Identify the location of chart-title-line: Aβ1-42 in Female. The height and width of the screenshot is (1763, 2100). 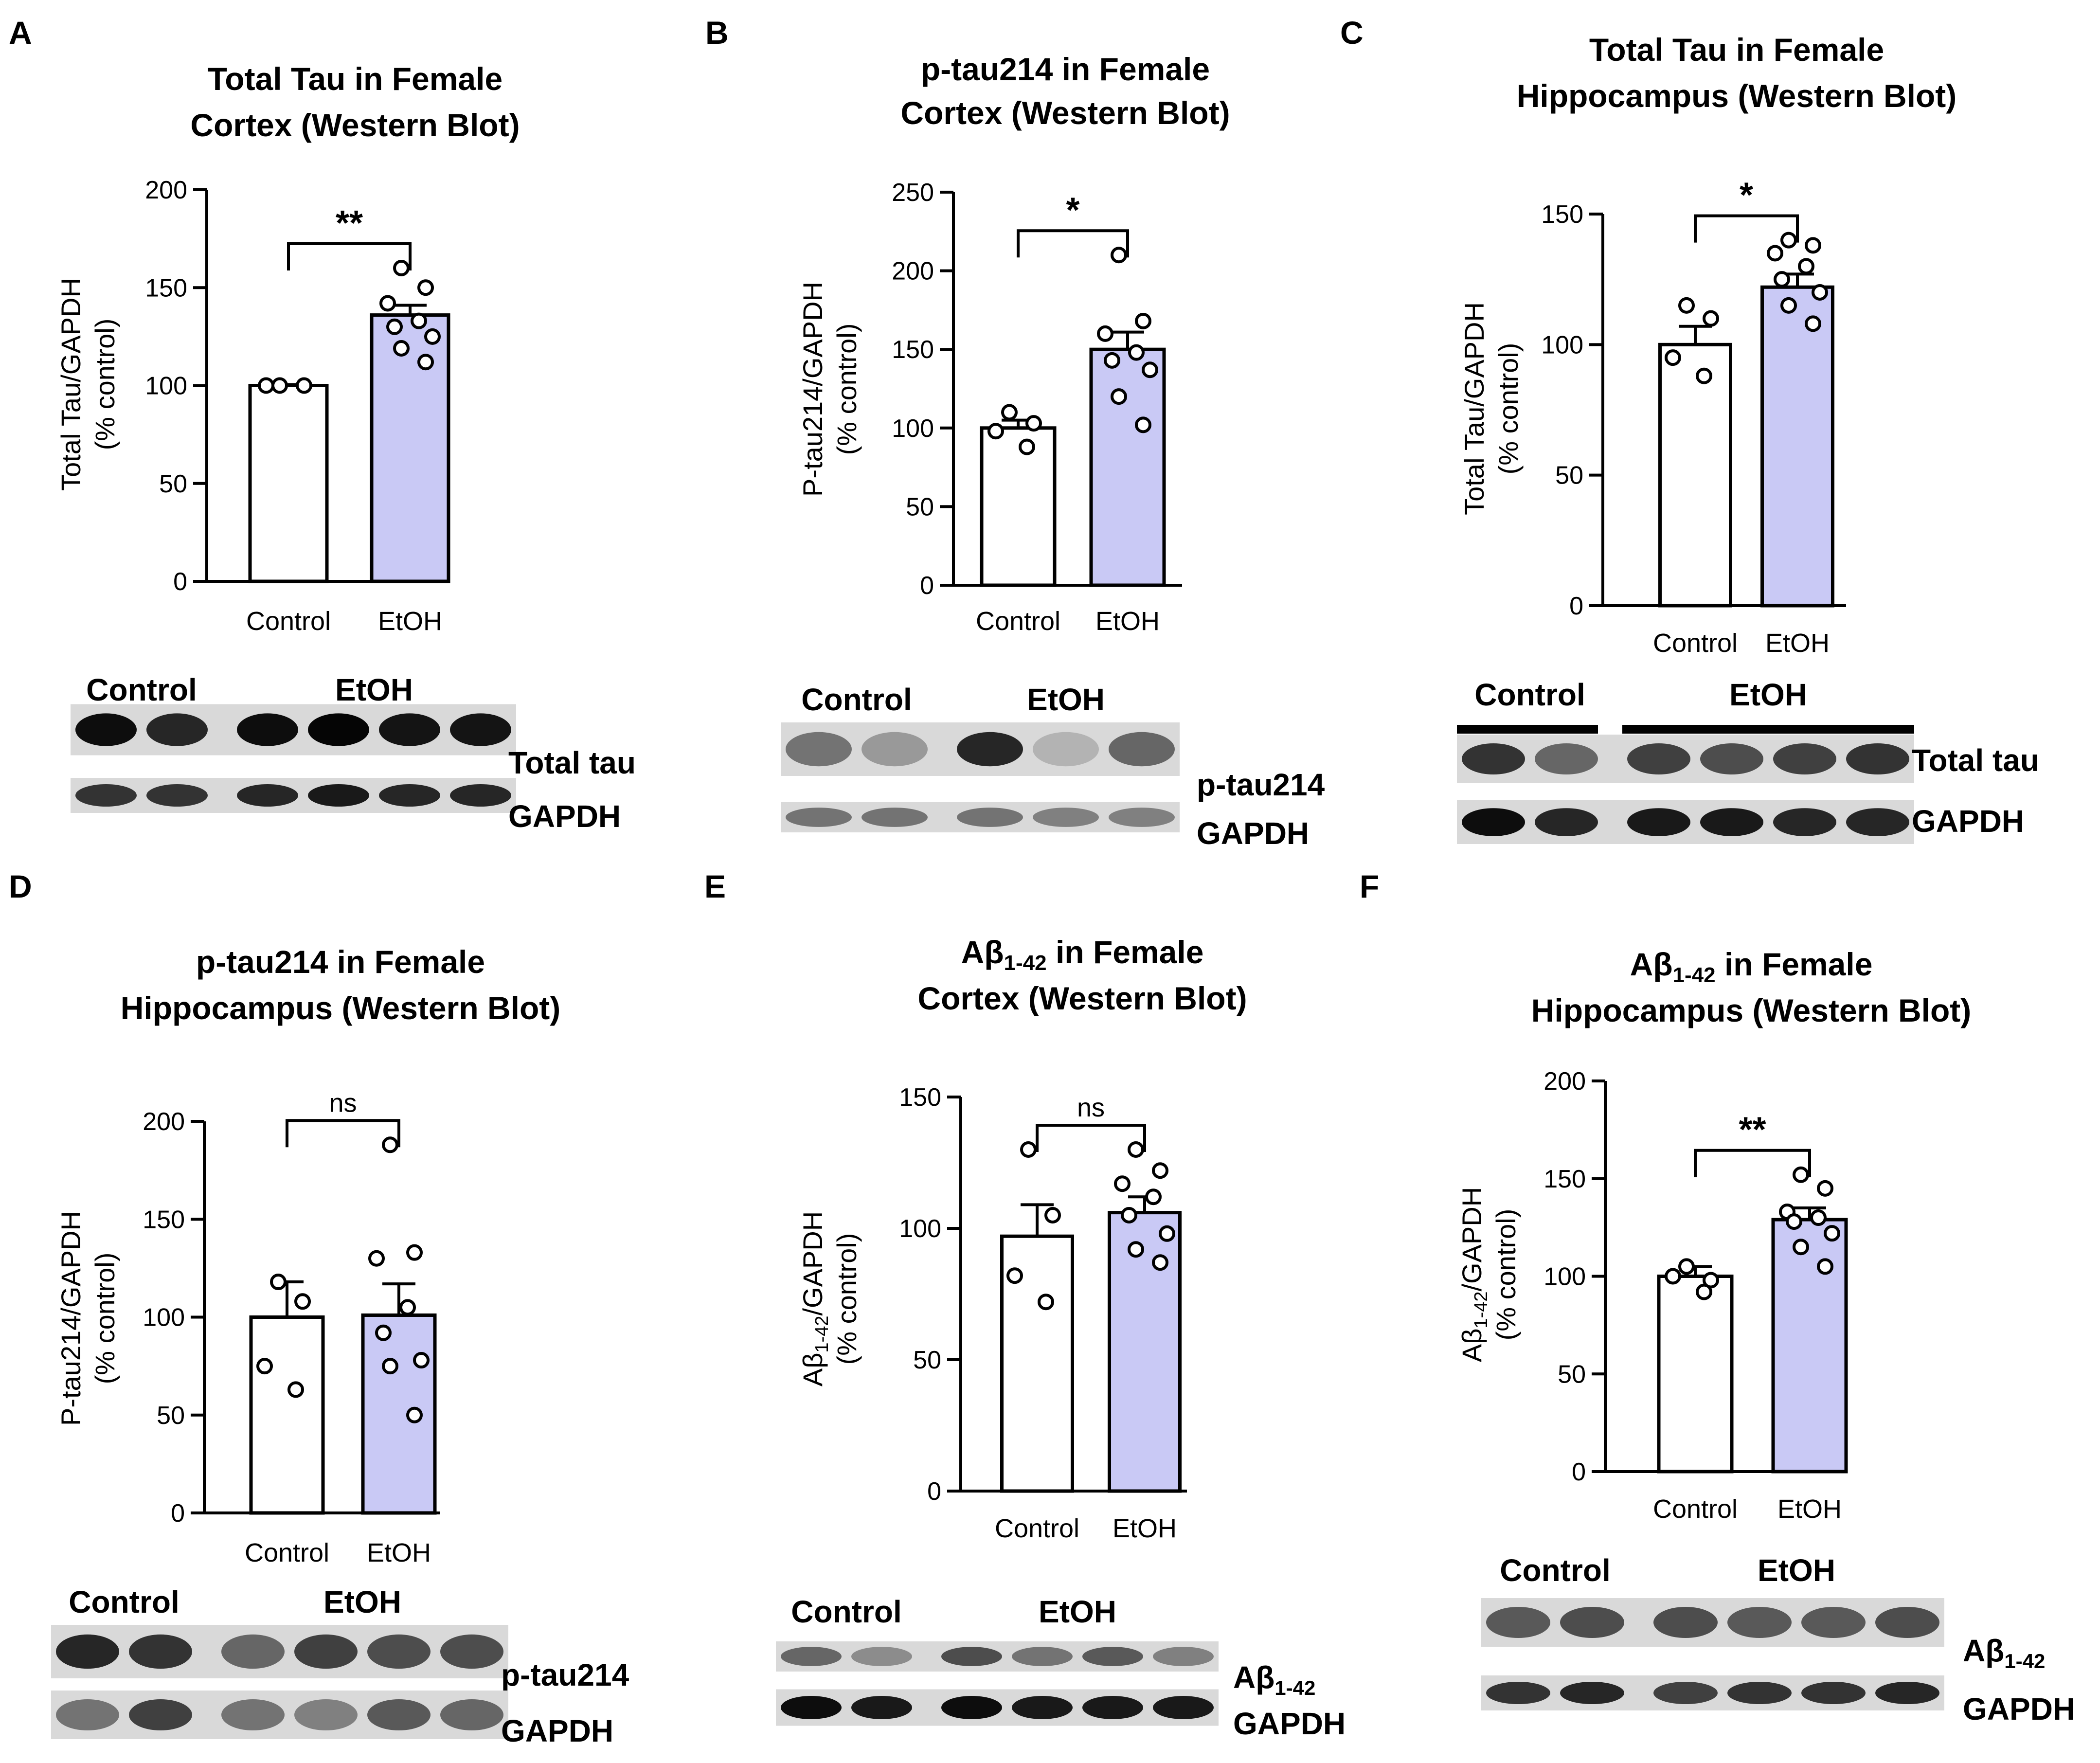
(1751, 966).